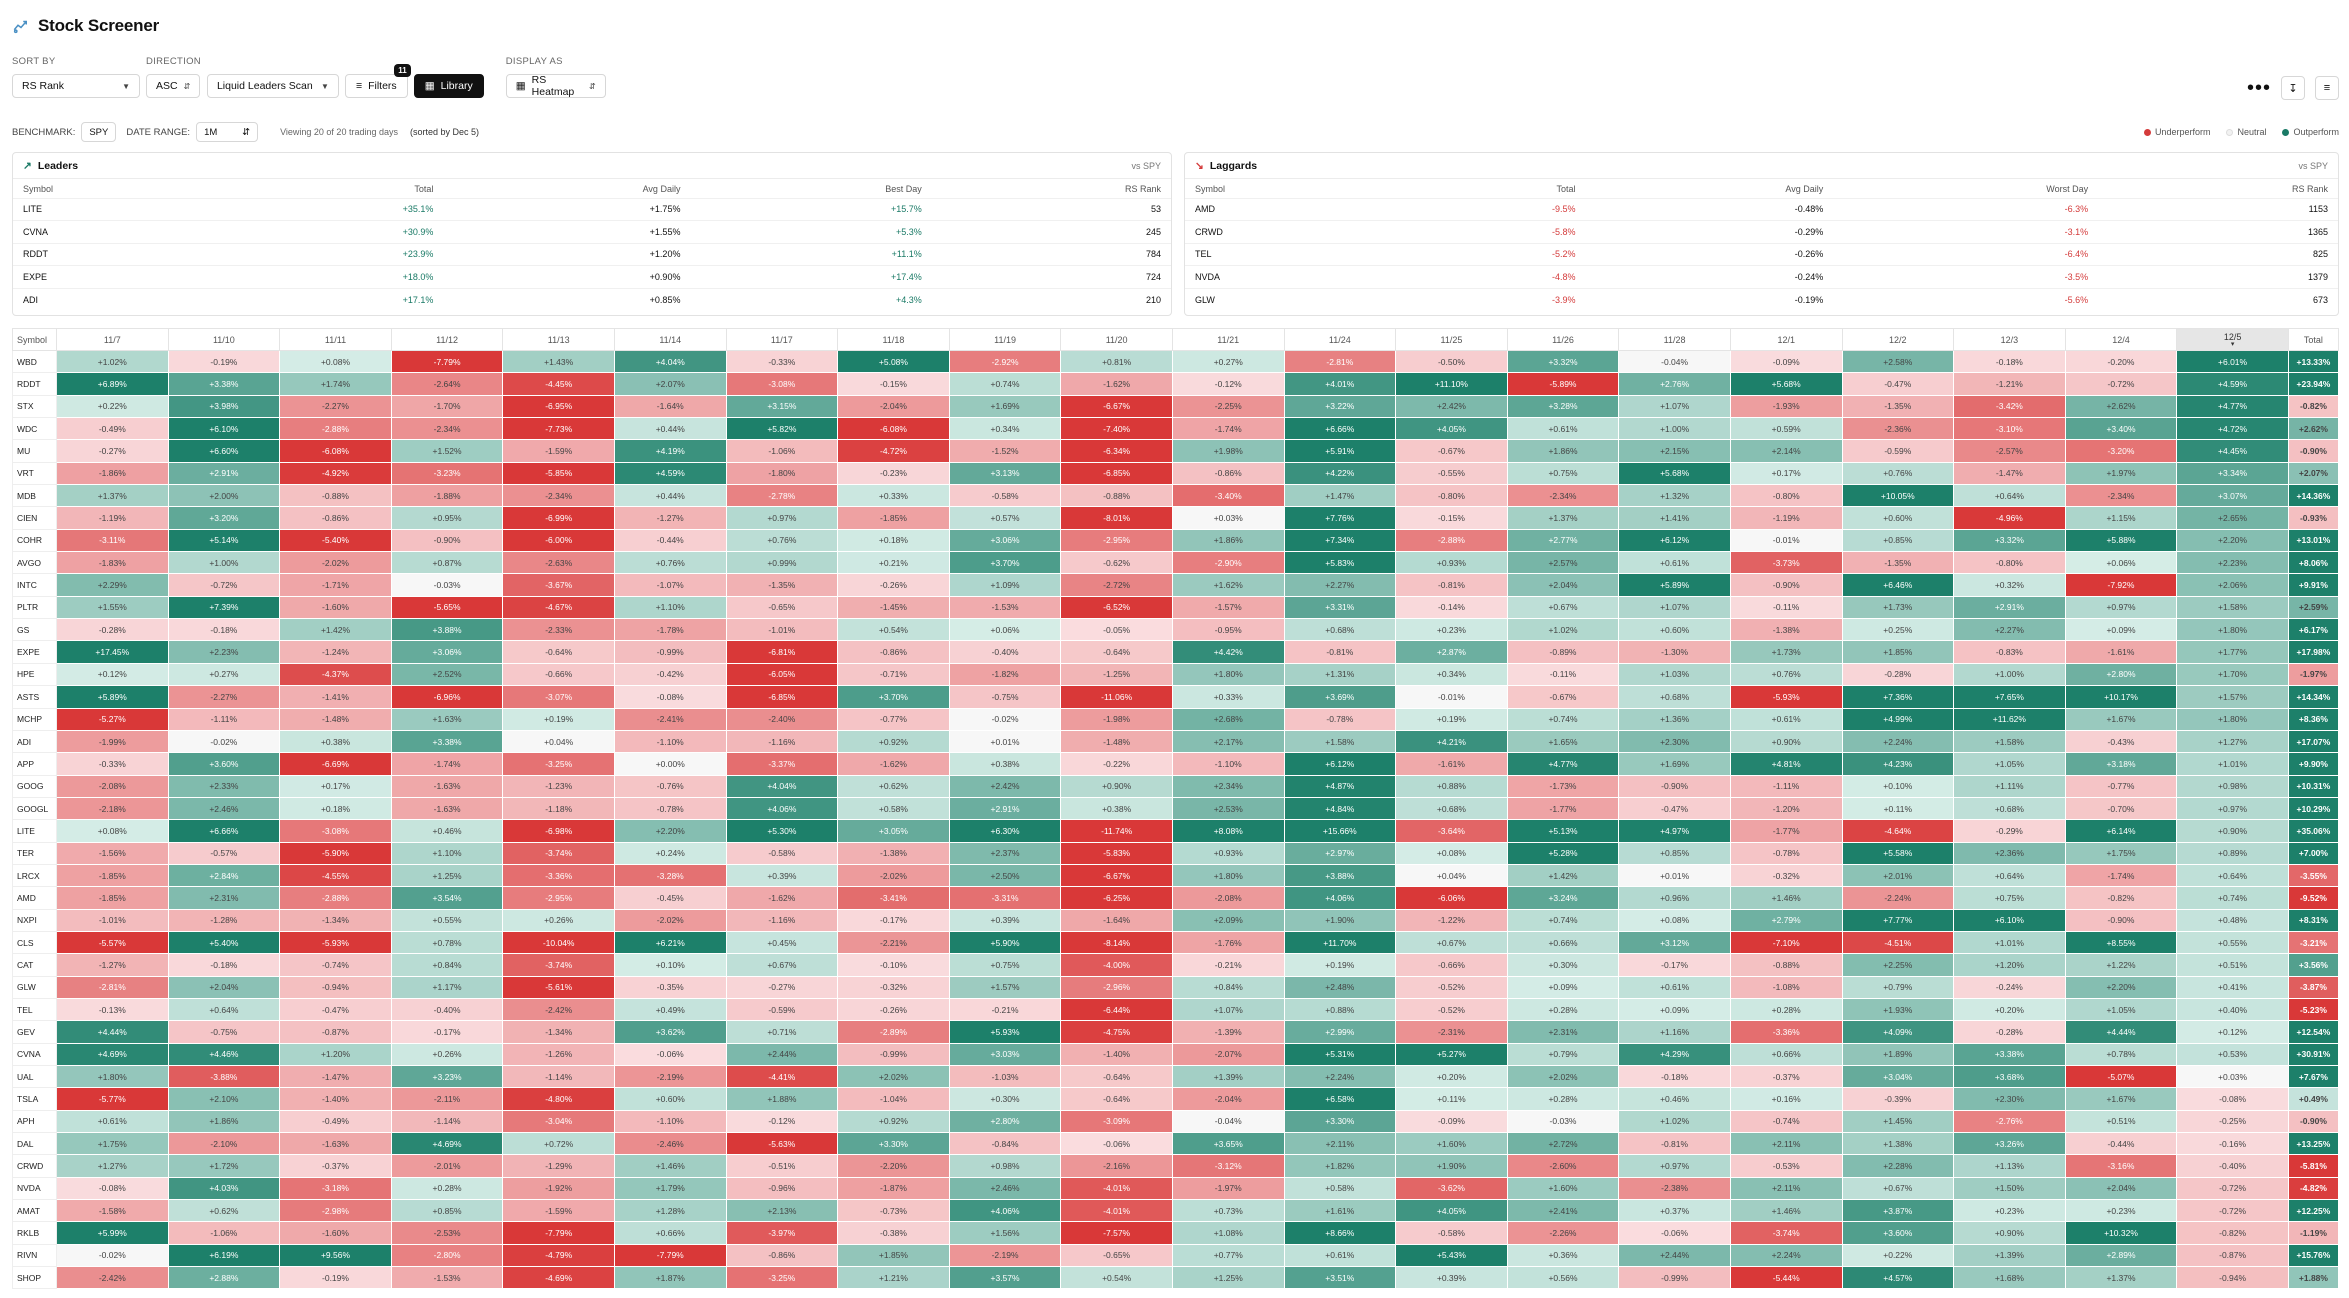  I want to click on heatmap-cell: +5.83%, so click(1340, 563).